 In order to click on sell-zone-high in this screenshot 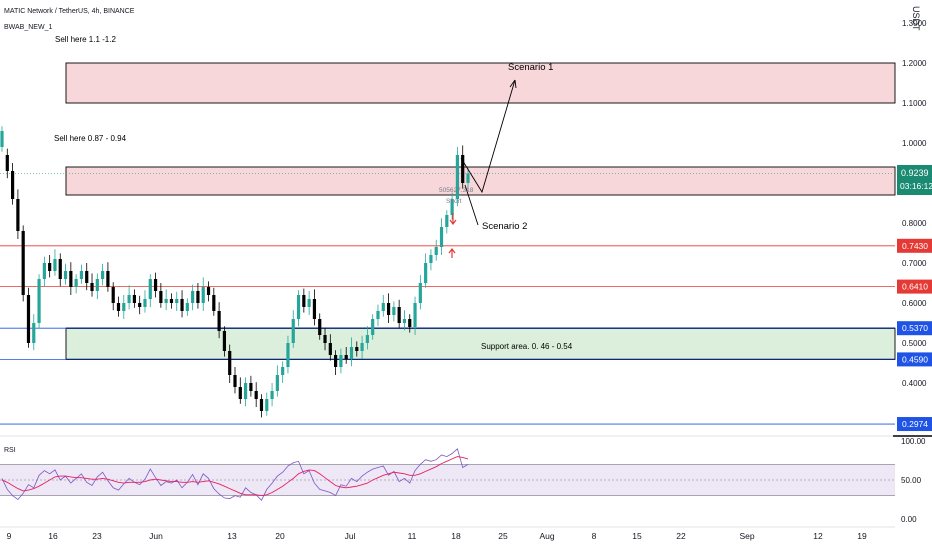, I will do `click(480, 83)`.